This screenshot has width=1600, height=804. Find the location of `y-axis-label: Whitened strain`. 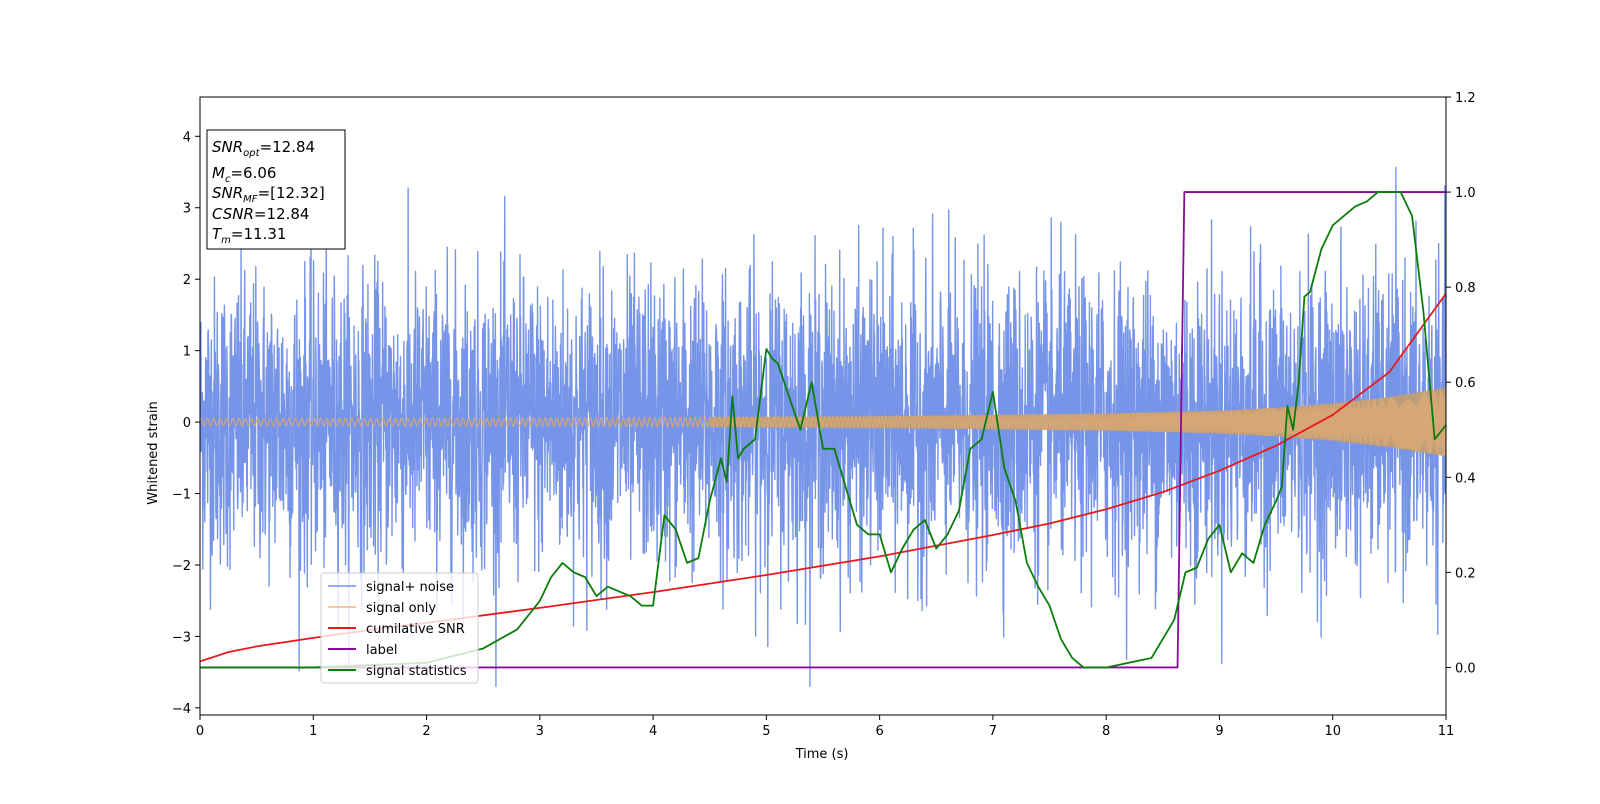

y-axis-label: Whitened strain is located at coordinates (153, 452).